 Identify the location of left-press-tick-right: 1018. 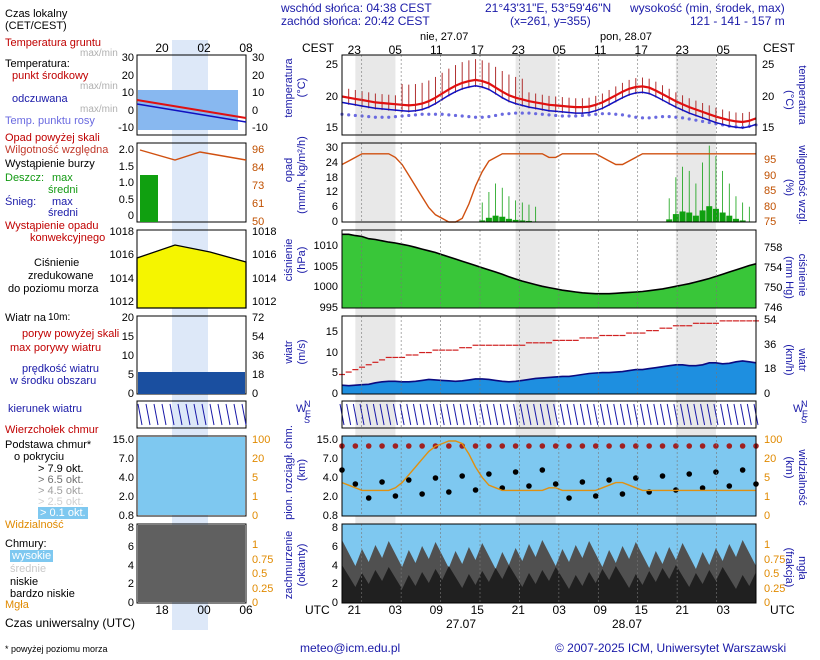
(264, 232).